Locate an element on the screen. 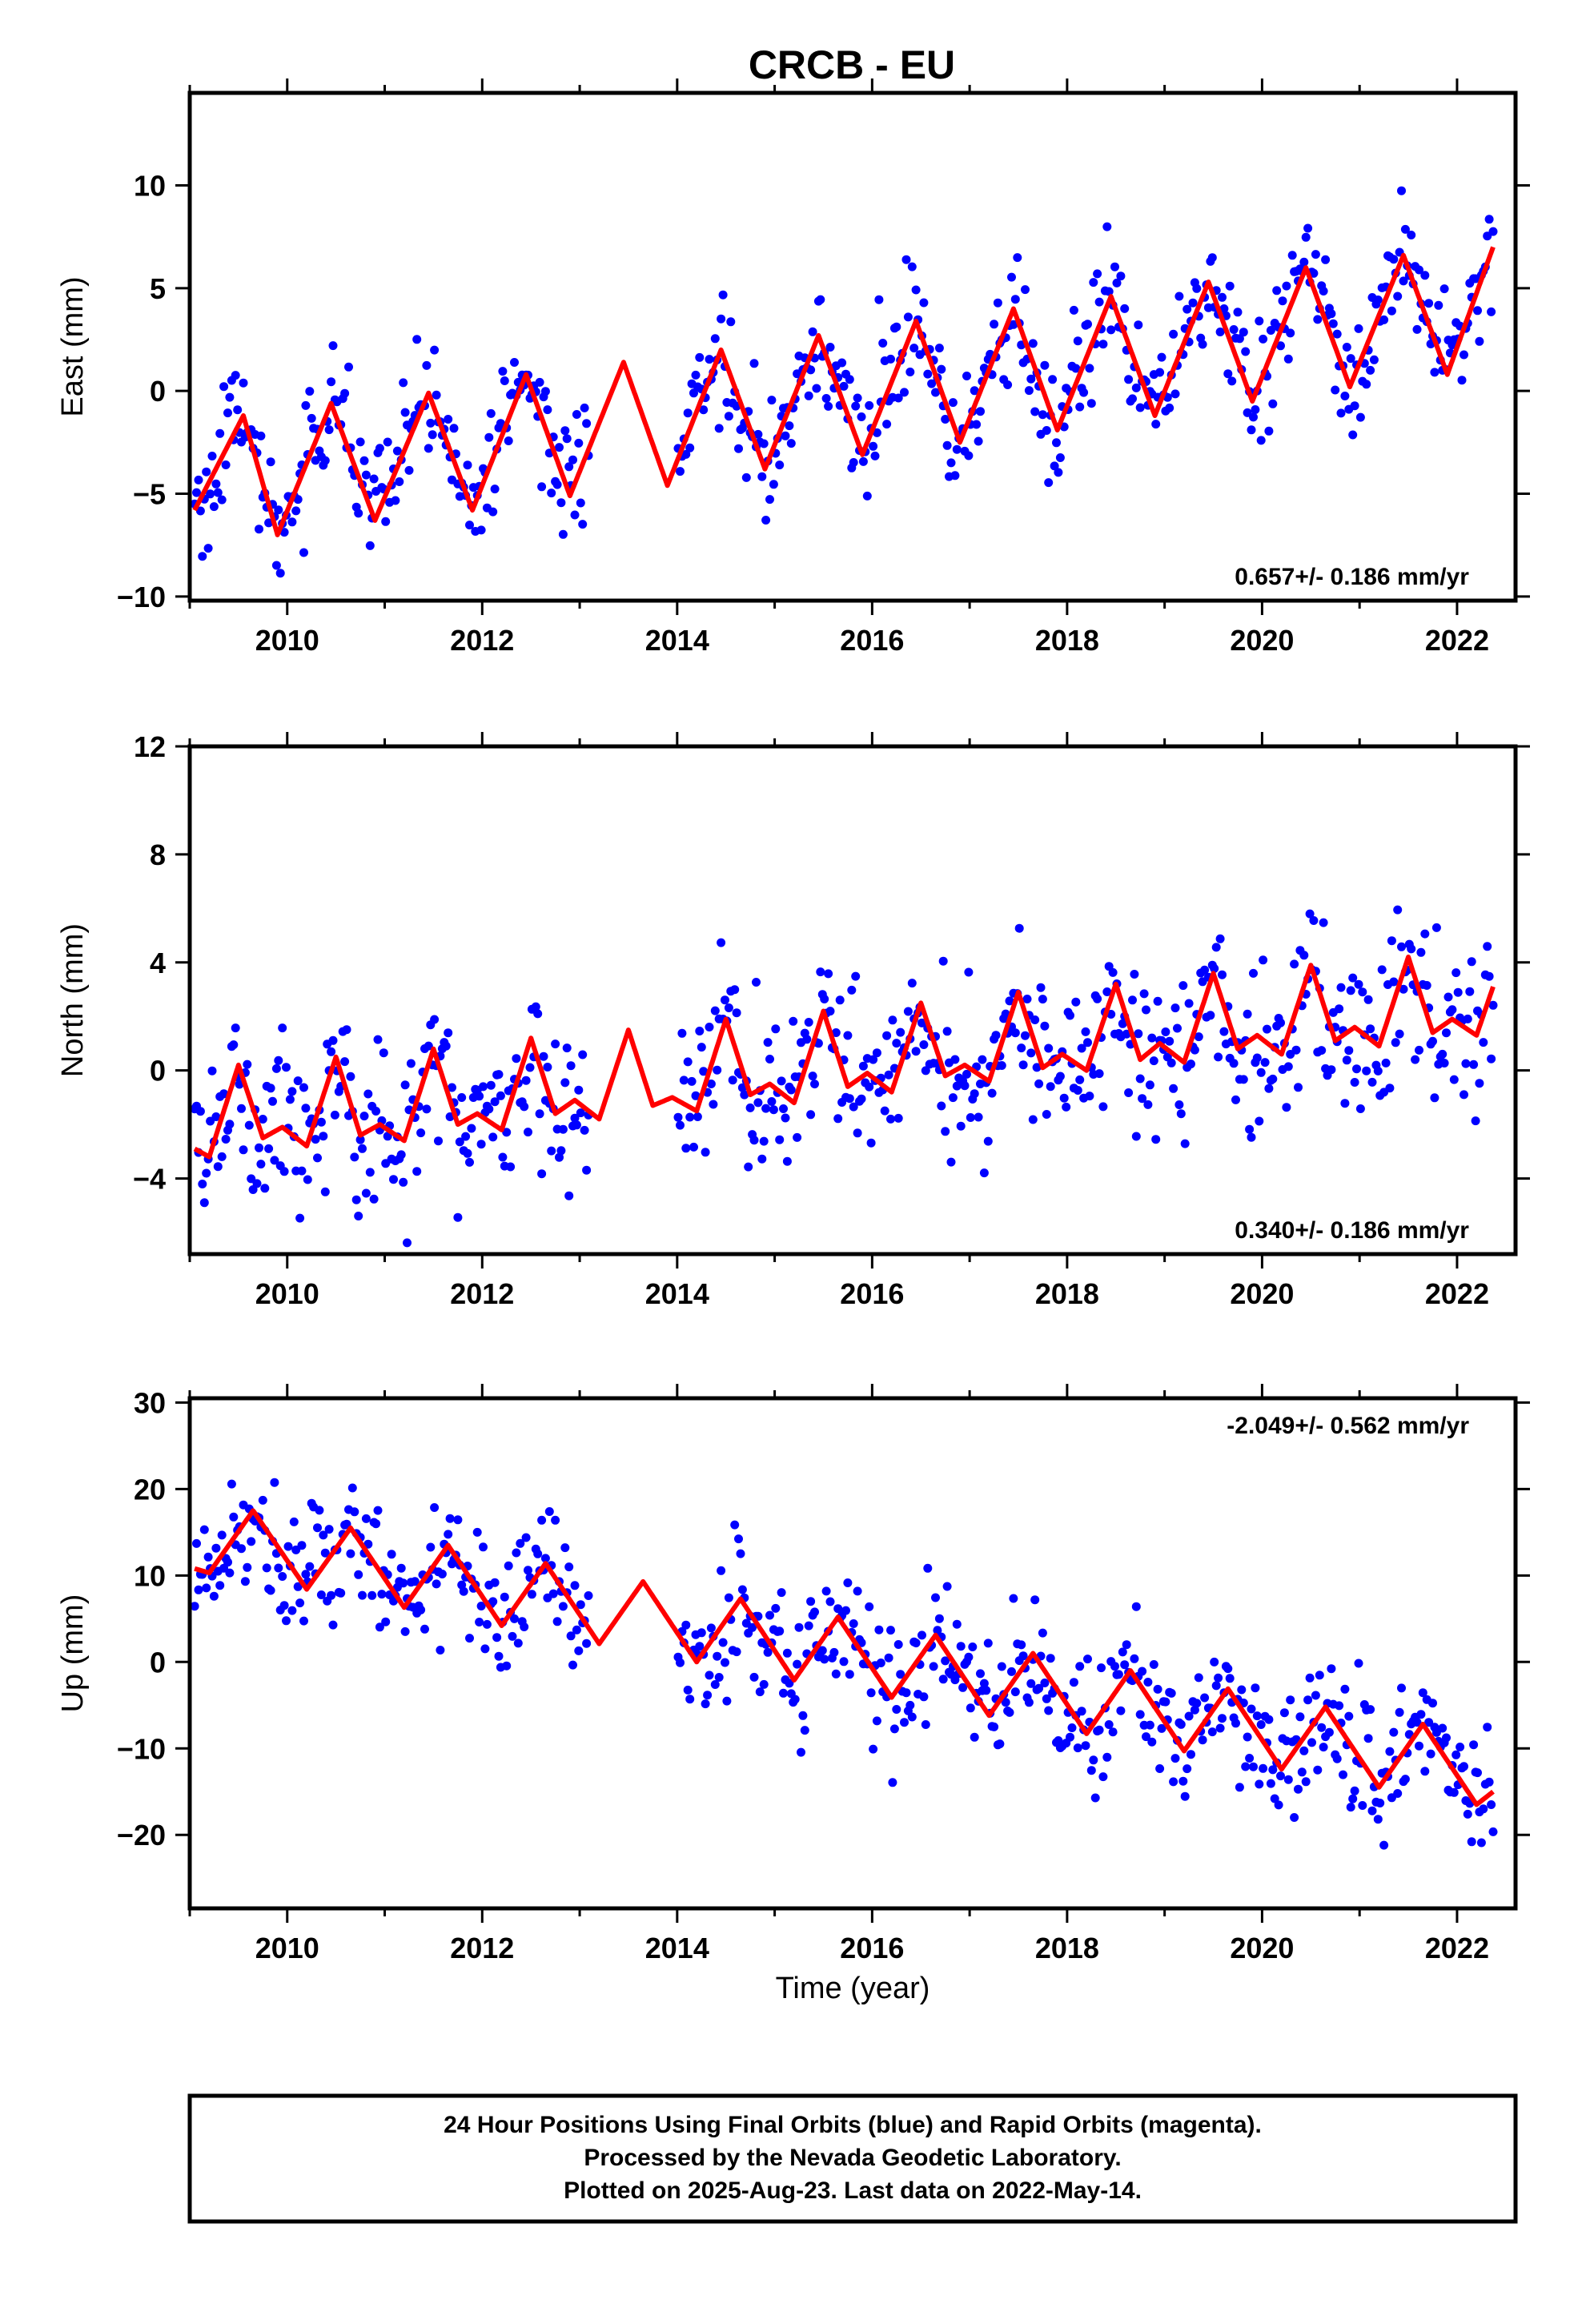  y-tick-label: 8 is located at coordinates (158, 854).